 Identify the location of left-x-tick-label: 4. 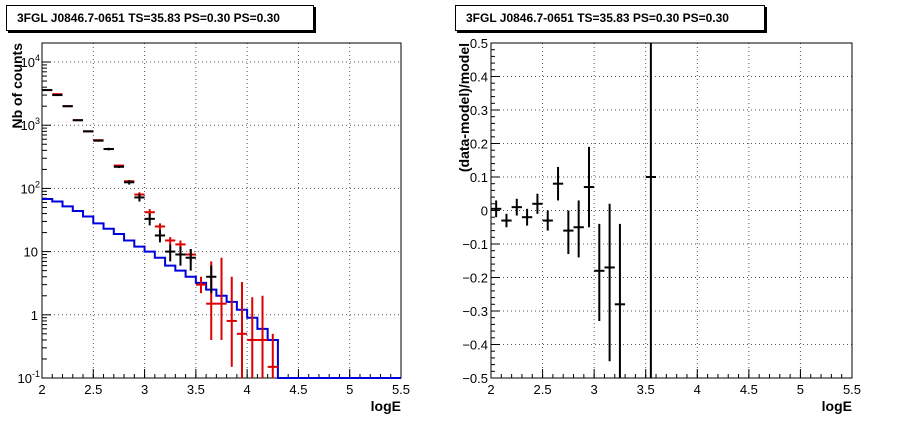
(247, 389).